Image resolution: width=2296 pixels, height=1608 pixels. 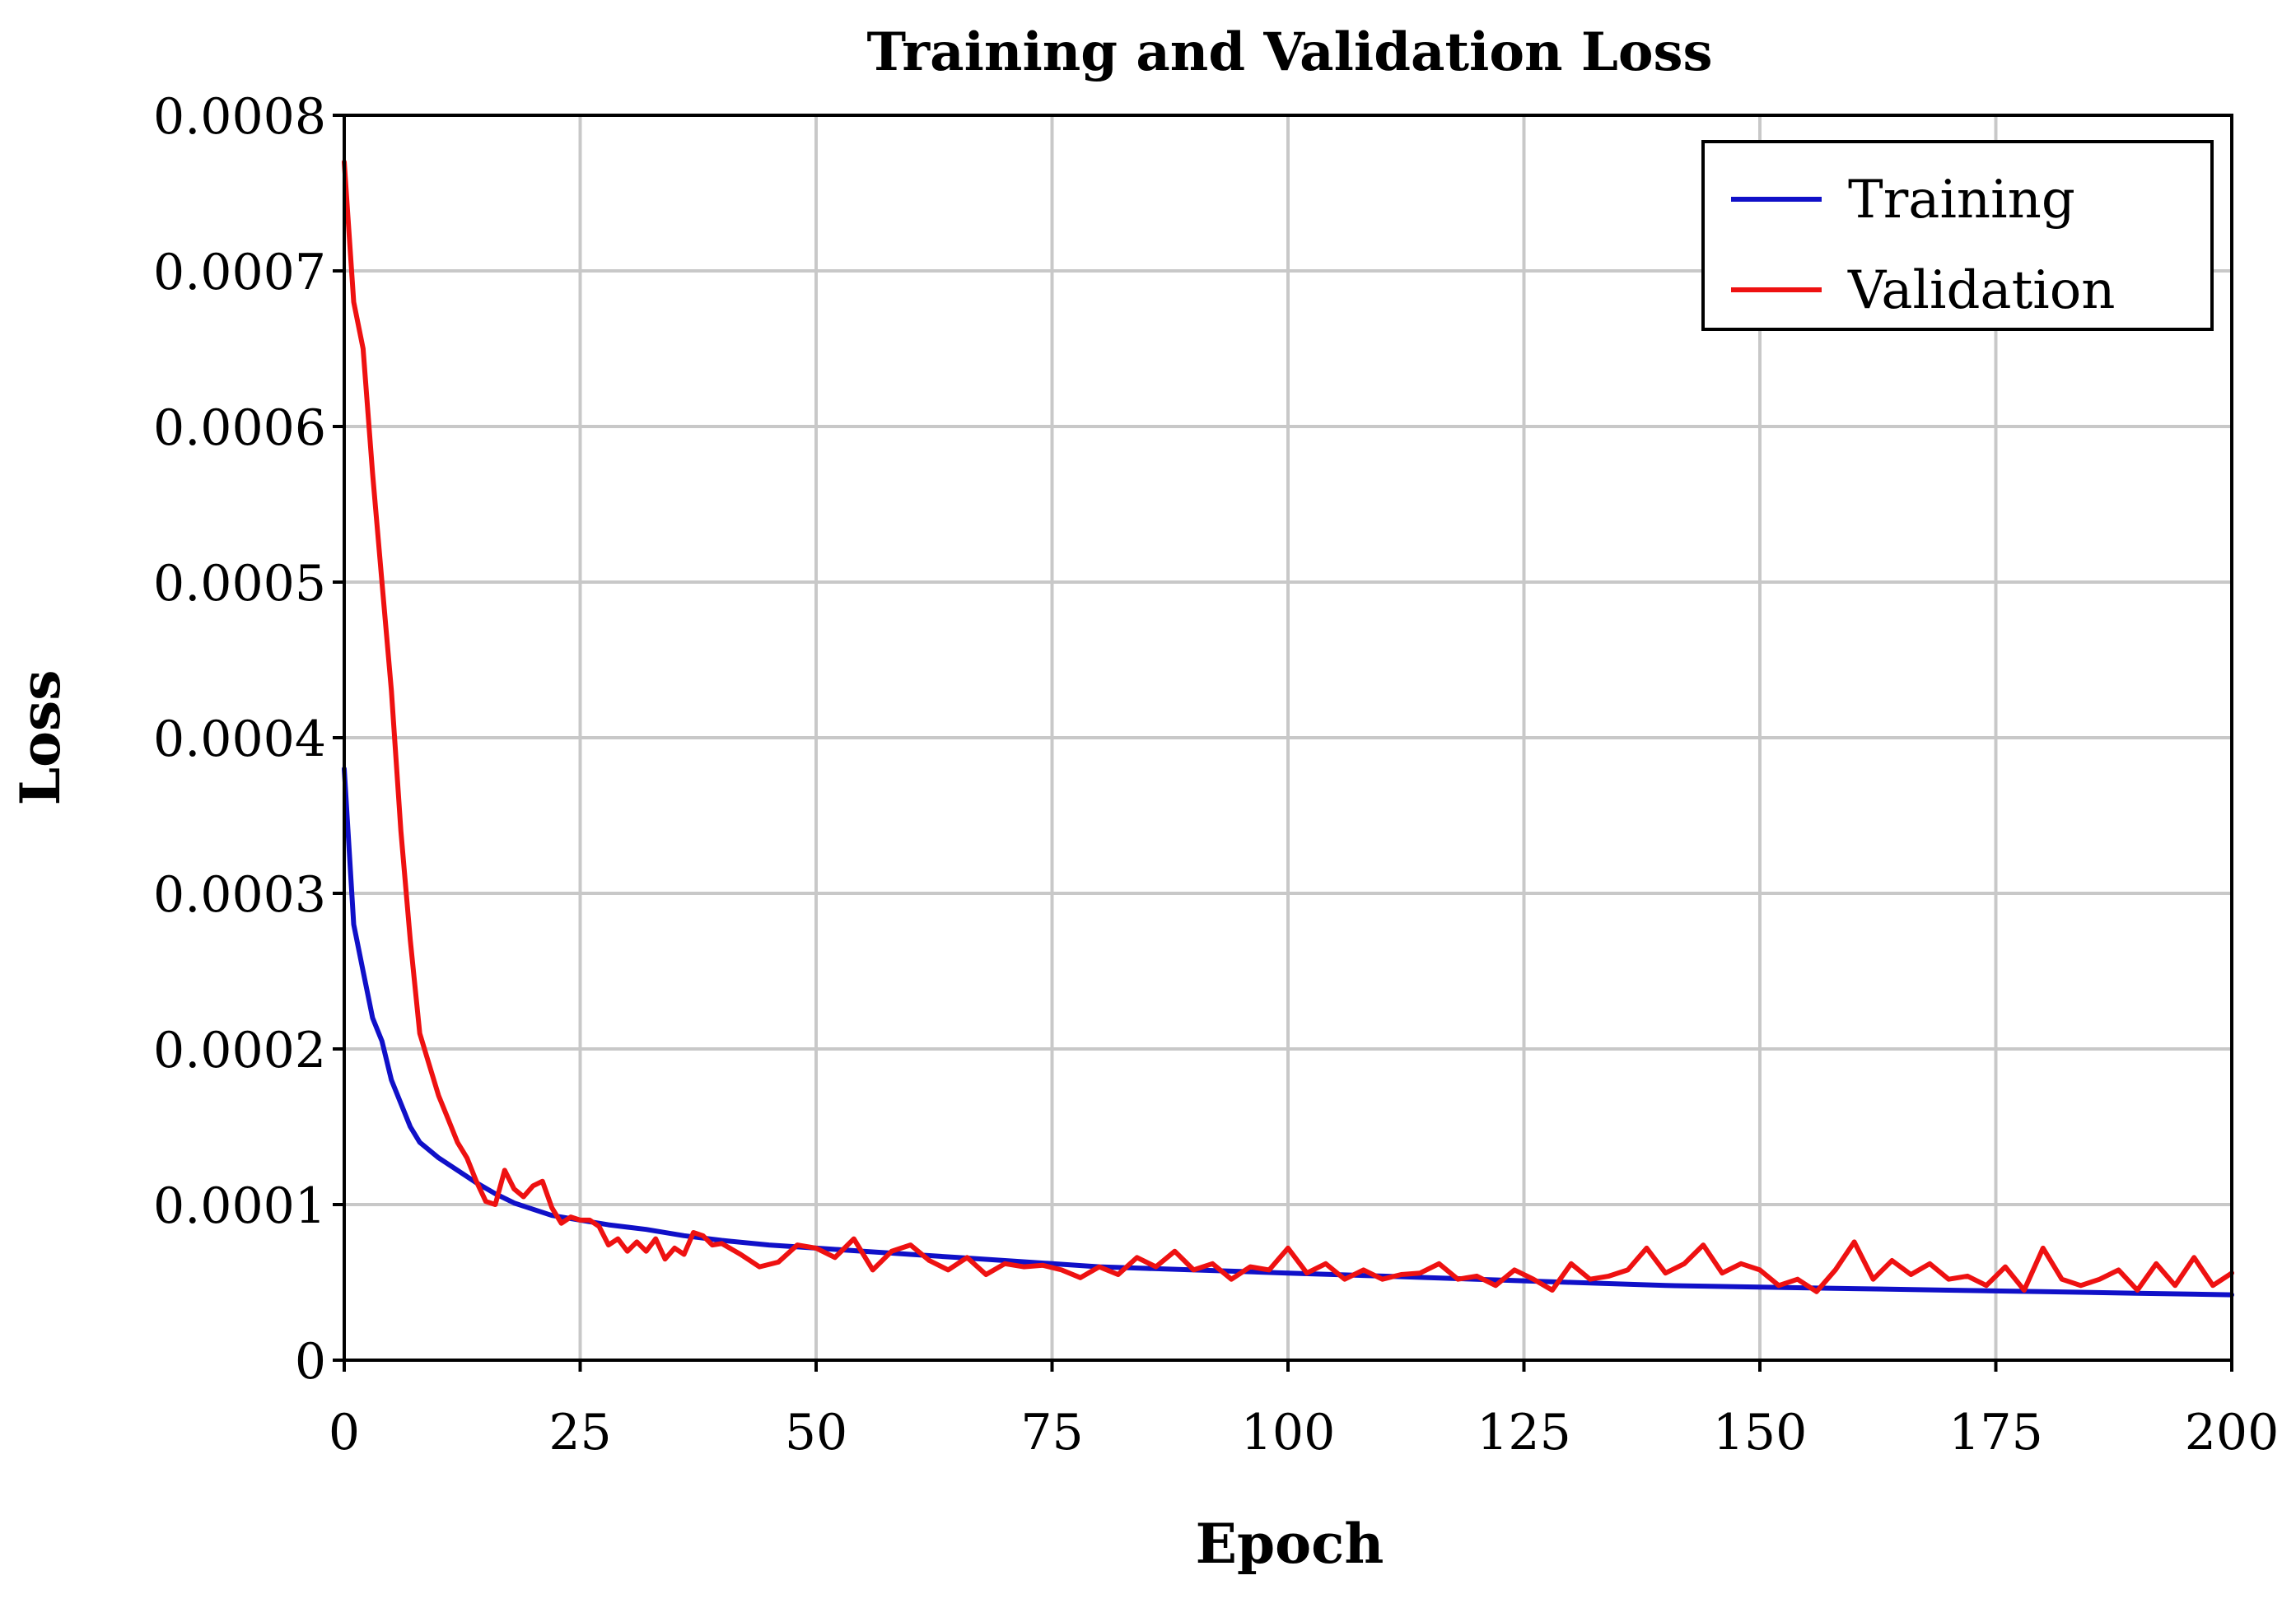 I want to click on x-tick-label: 50, so click(x=816, y=1432).